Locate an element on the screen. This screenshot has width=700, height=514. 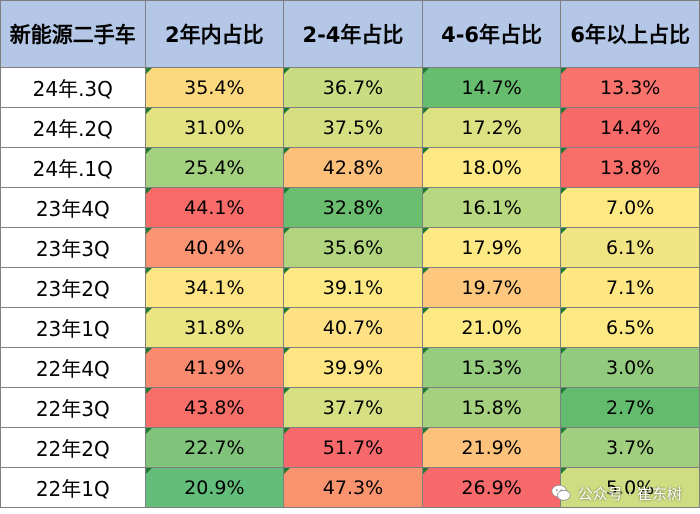
value-text: 51.7% is located at coordinates (353, 447).